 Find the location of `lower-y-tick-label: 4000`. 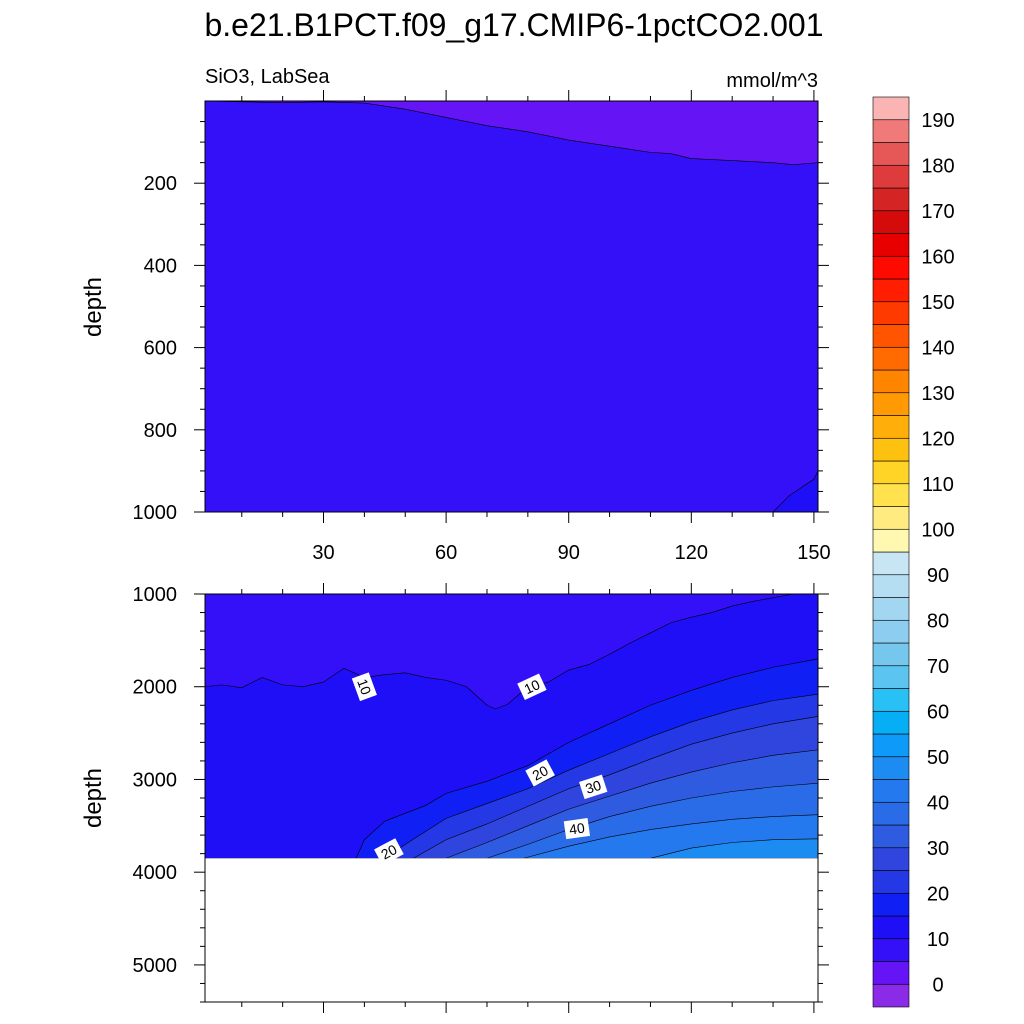

lower-y-tick-label: 4000 is located at coordinates (155, 873).